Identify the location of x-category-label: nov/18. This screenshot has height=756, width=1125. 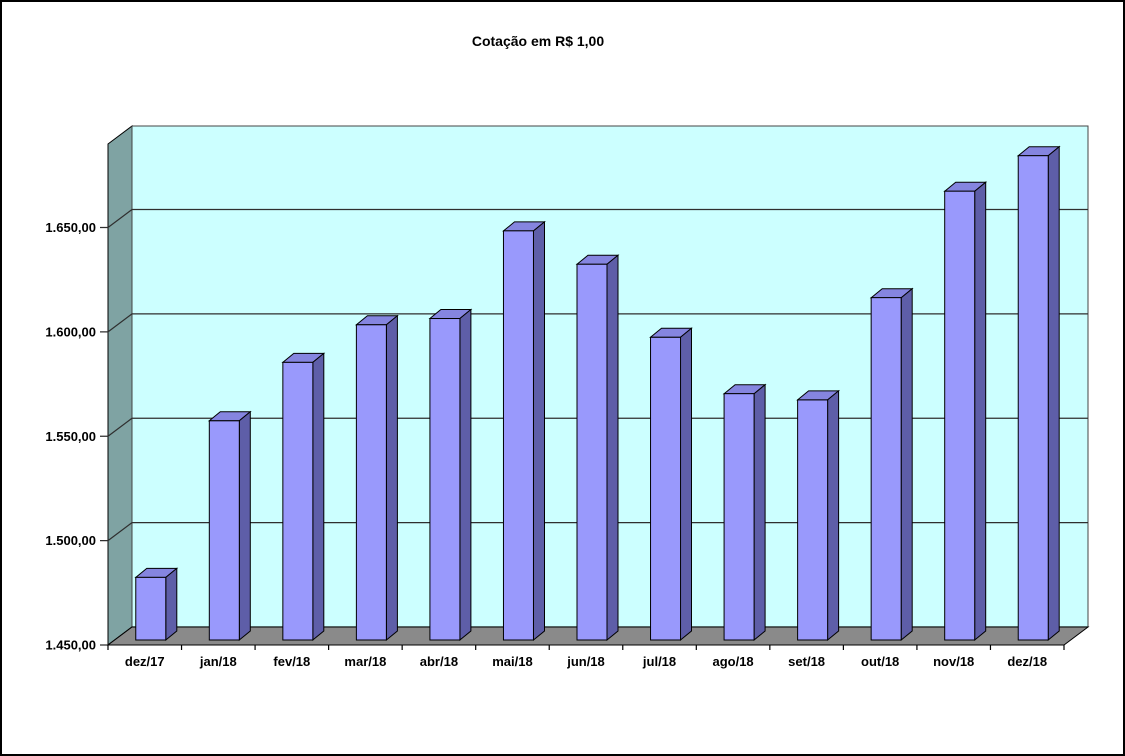
(953, 661).